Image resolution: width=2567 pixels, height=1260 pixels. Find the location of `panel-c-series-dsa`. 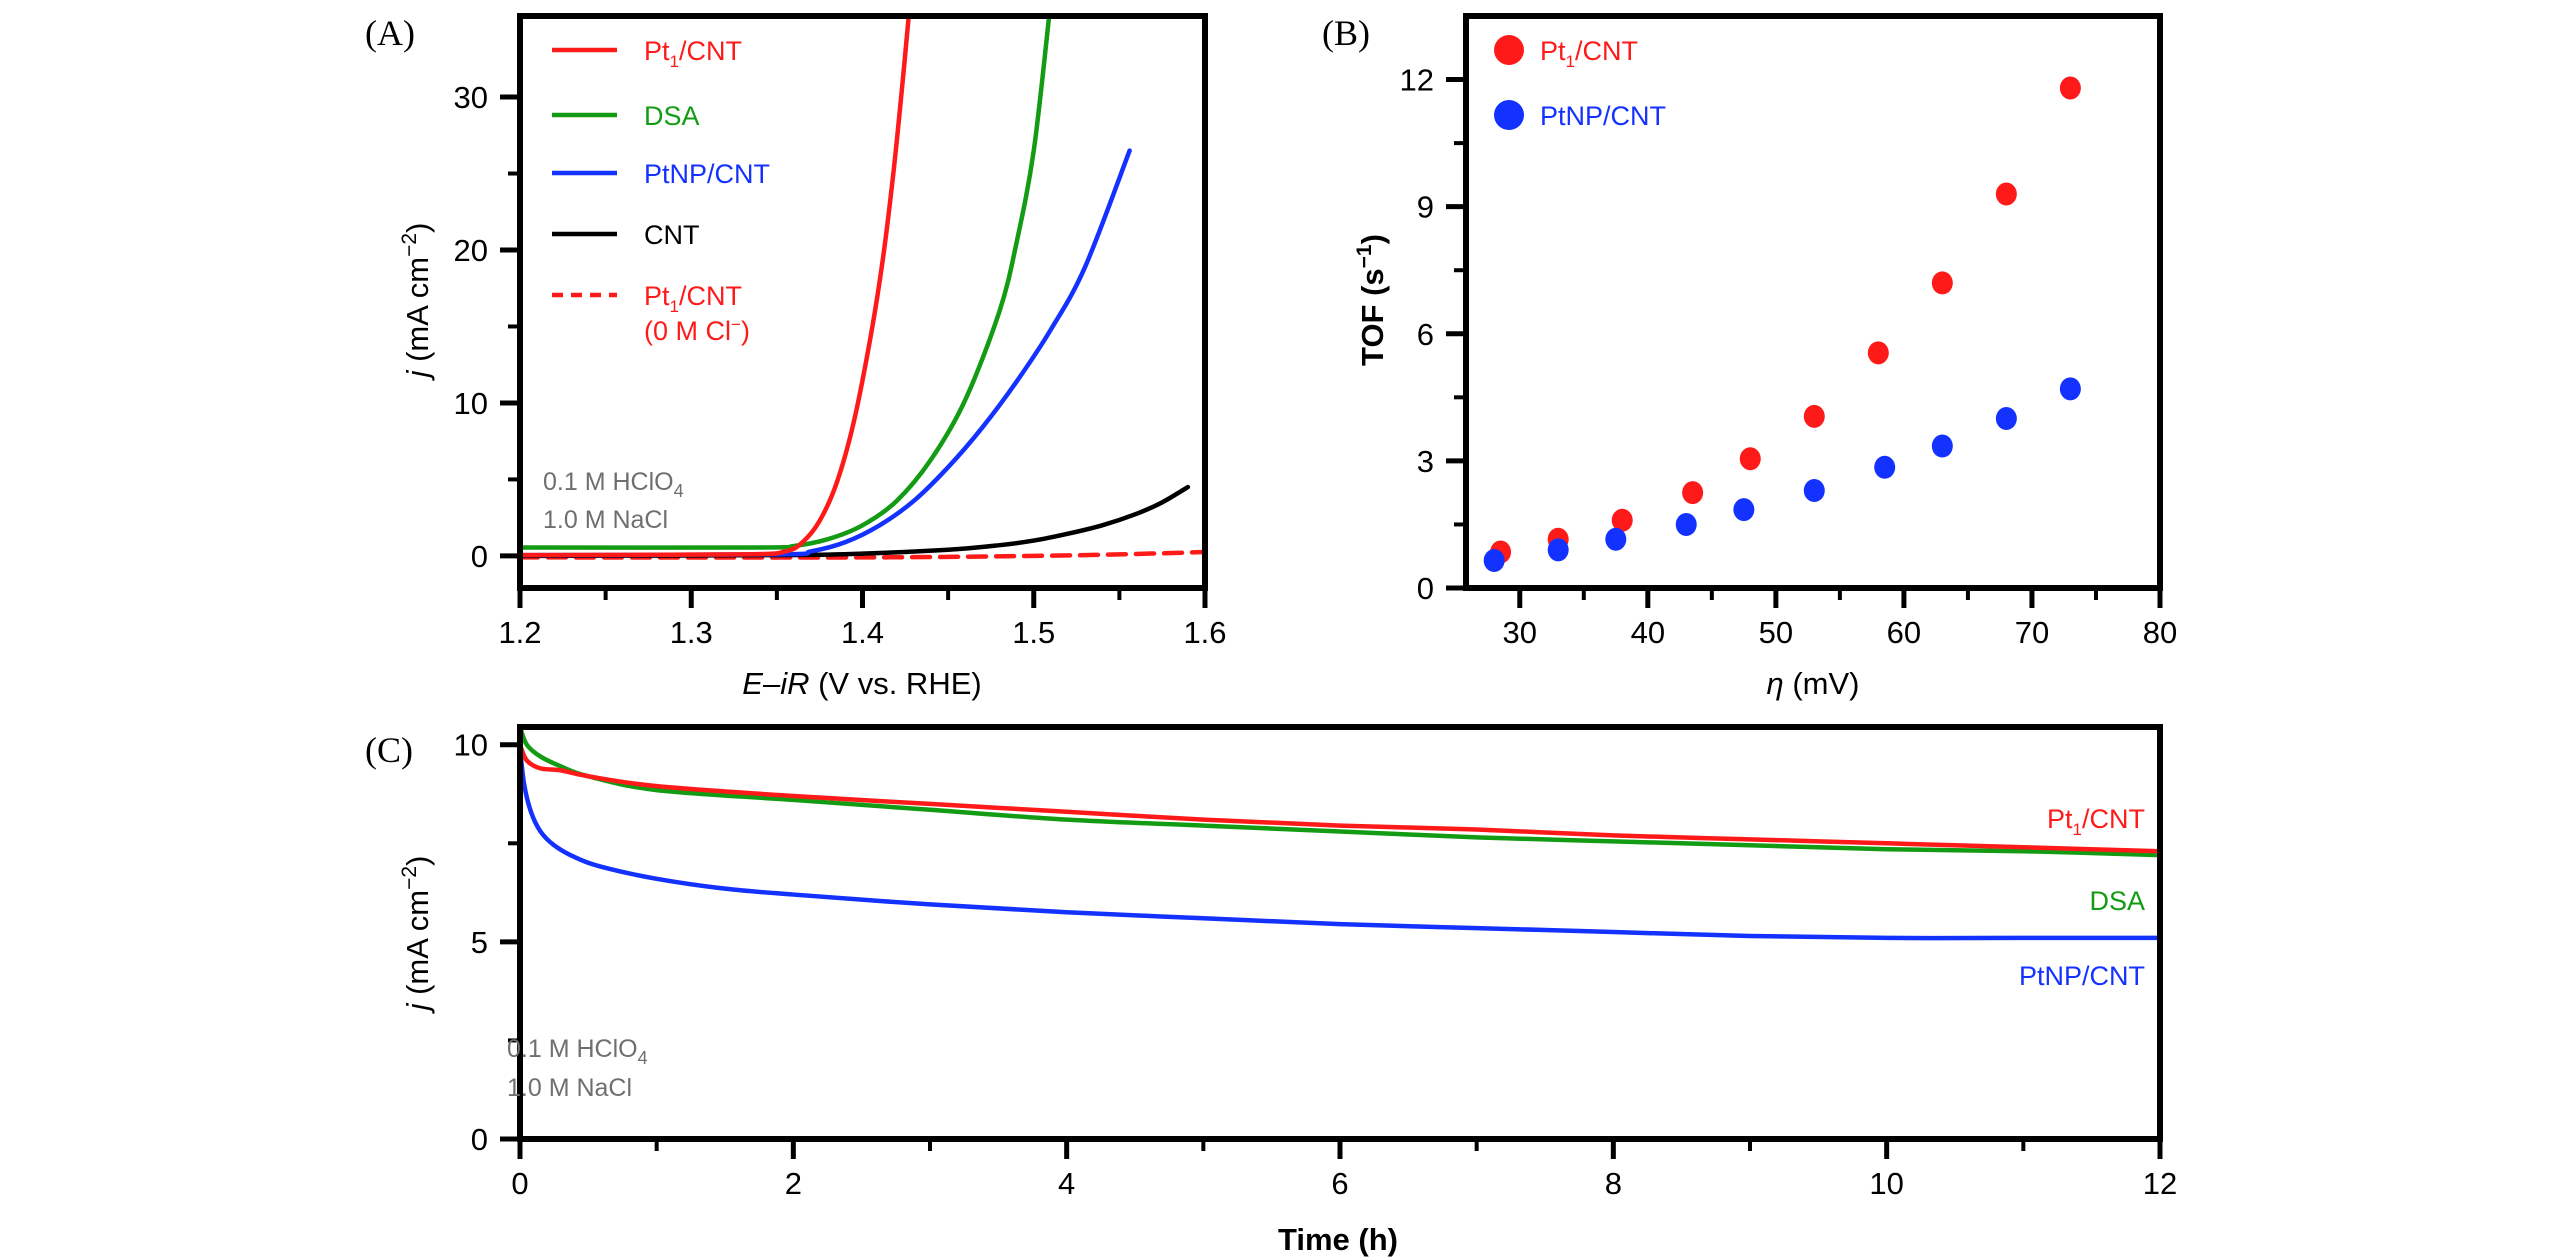

panel-c-series-dsa is located at coordinates (1340, 792).